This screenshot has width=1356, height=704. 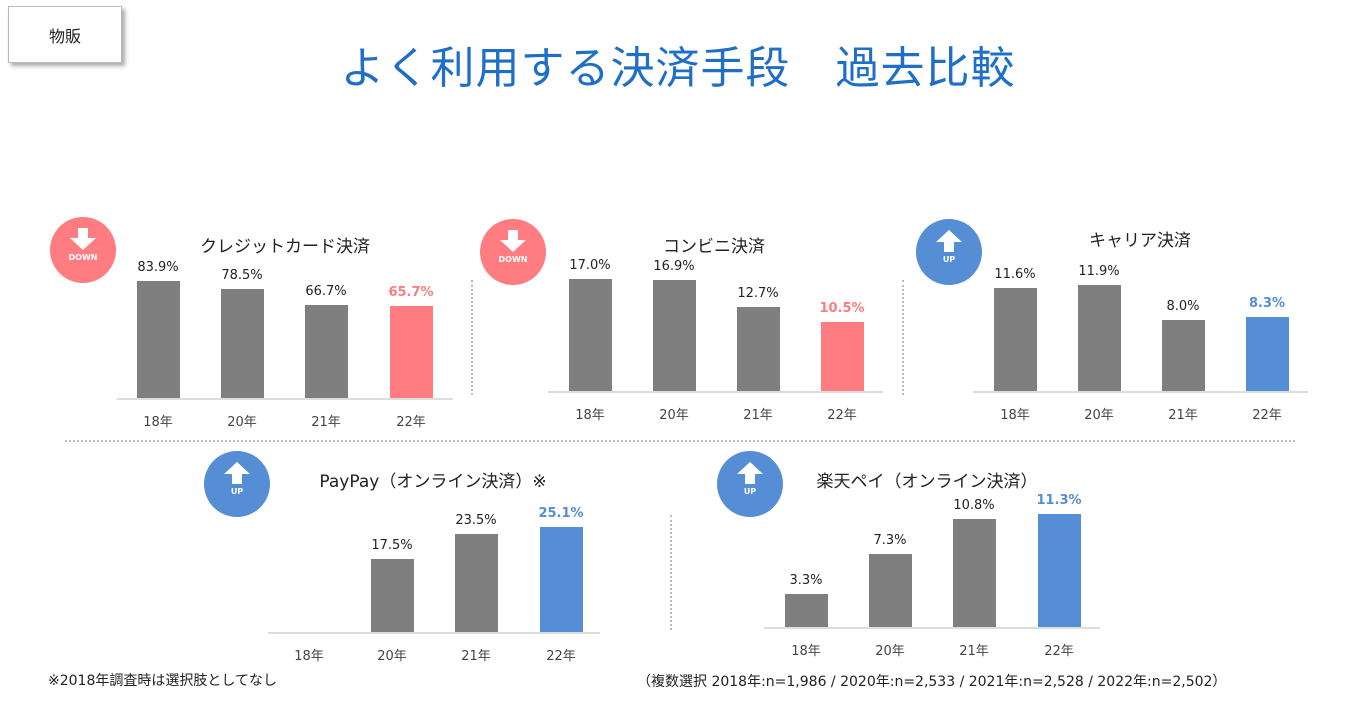 What do you see at coordinates (1099, 271) in the screenshot?
I see `data-label: 11.9%` at bounding box center [1099, 271].